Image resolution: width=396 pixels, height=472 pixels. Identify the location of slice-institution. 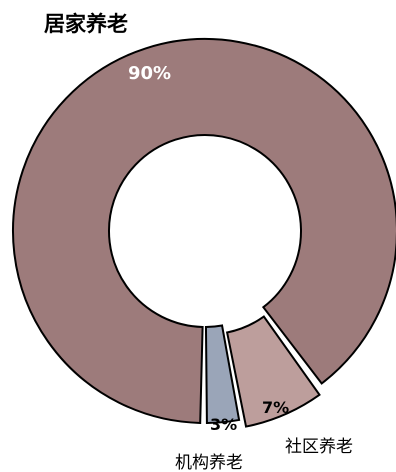
(222, 374).